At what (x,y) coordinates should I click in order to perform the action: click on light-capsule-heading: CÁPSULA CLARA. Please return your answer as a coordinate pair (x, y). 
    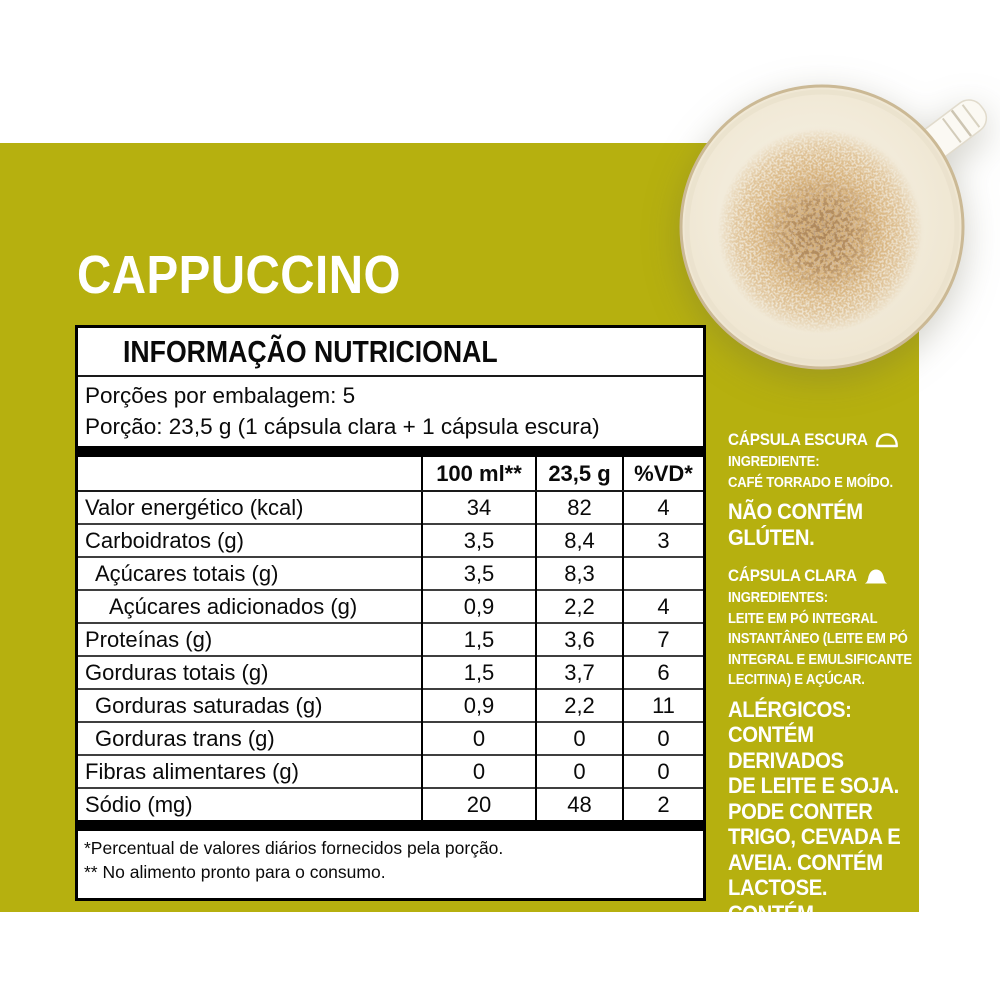
    Looking at the image, I should click on (821, 576).